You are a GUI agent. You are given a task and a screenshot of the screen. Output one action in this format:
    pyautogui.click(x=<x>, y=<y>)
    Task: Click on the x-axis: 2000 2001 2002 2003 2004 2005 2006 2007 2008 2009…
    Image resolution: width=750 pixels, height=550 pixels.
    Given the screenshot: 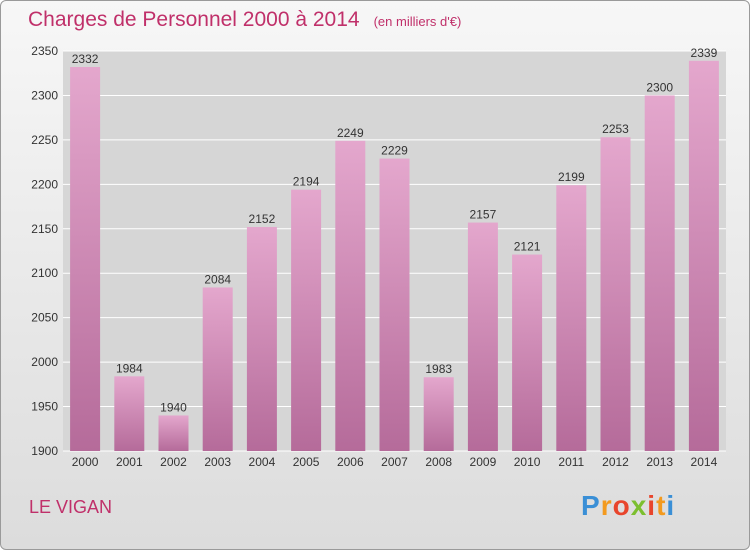 What is the action you would take?
    pyautogui.click(x=395, y=462)
    